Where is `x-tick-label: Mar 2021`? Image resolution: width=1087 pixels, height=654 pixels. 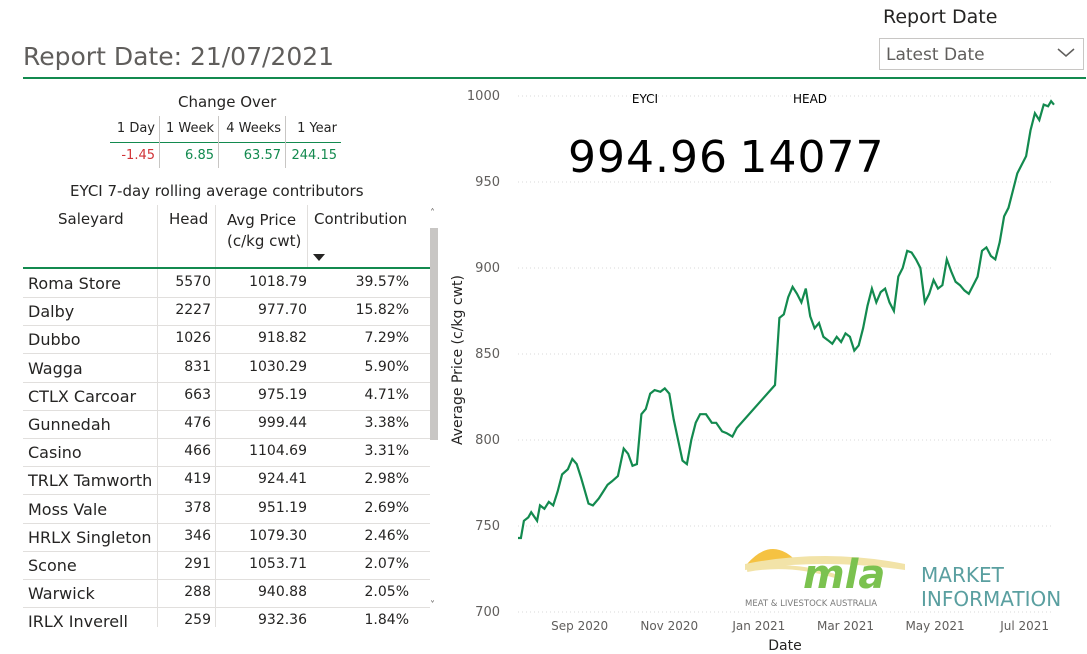
x-tick-label: Mar 2021 is located at coordinates (845, 626).